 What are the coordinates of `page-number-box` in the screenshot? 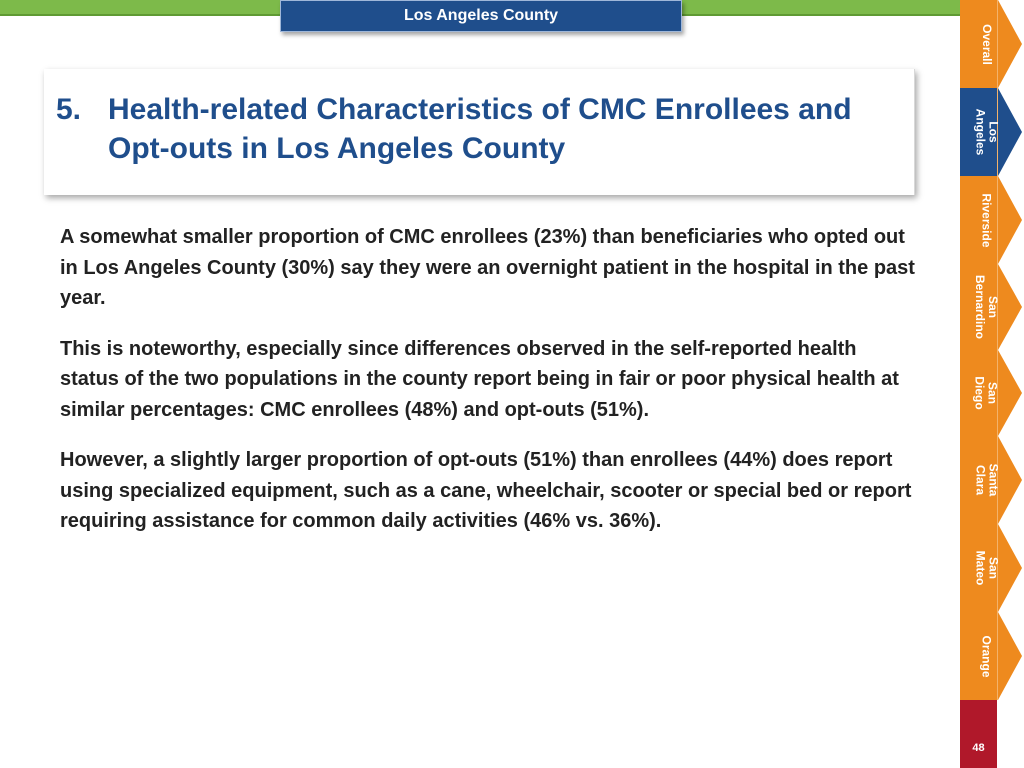 It's located at (978, 734).